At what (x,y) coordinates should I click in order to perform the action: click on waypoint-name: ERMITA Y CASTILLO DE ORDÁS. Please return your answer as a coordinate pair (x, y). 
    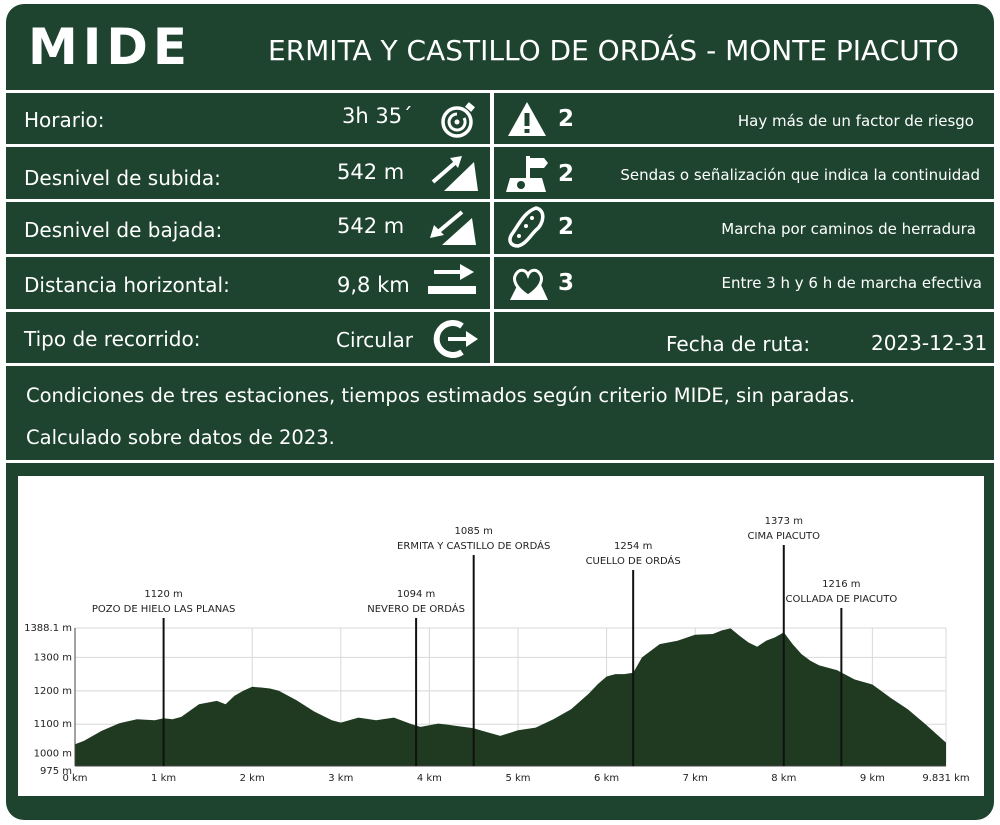
    Looking at the image, I should click on (473, 545).